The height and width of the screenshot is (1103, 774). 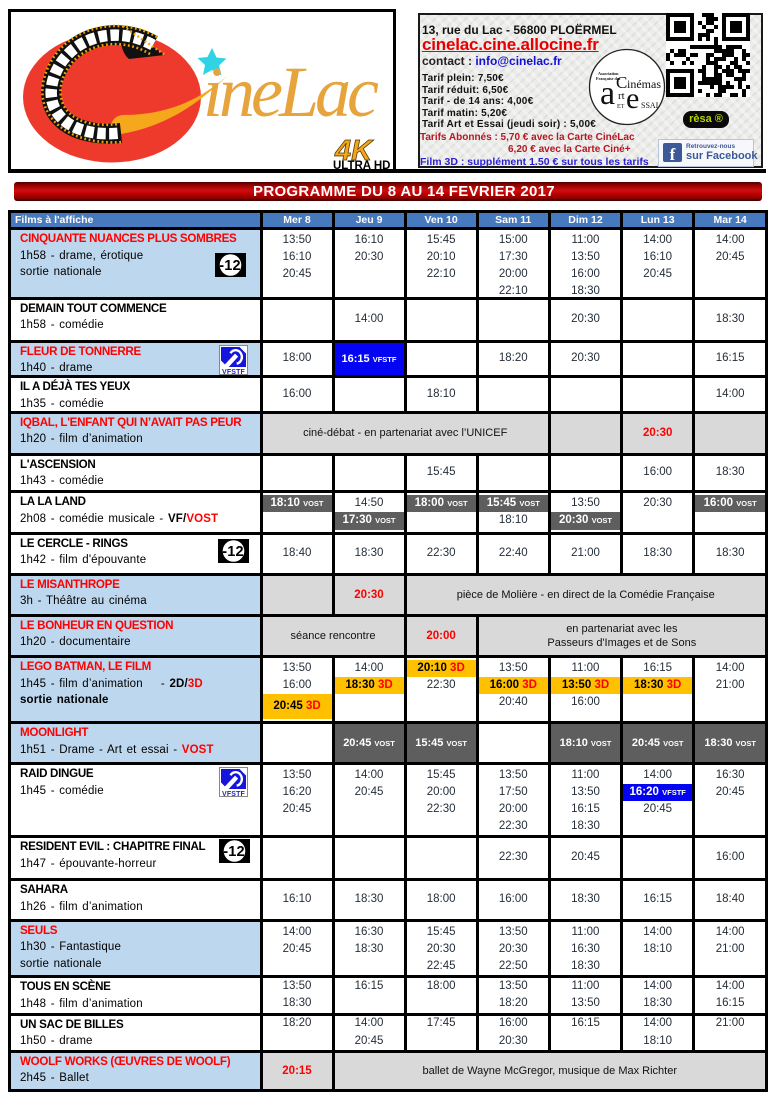 What do you see at coordinates (621, 96) in the screenshot?
I see `svg-text: rt` at bounding box center [621, 96].